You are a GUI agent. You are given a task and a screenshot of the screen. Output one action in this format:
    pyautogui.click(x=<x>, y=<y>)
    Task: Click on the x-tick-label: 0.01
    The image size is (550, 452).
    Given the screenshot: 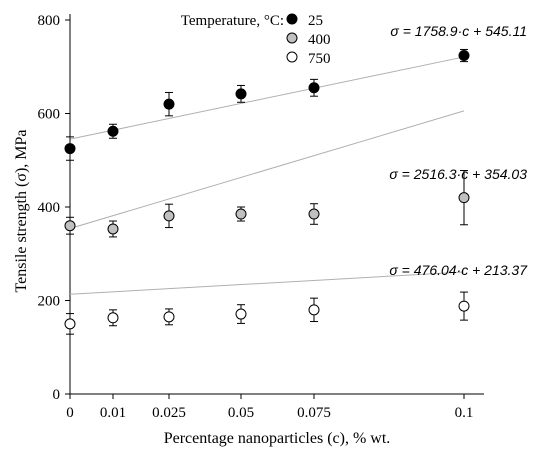 What is the action you would take?
    pyautogui.click(x=113, y=413)
    